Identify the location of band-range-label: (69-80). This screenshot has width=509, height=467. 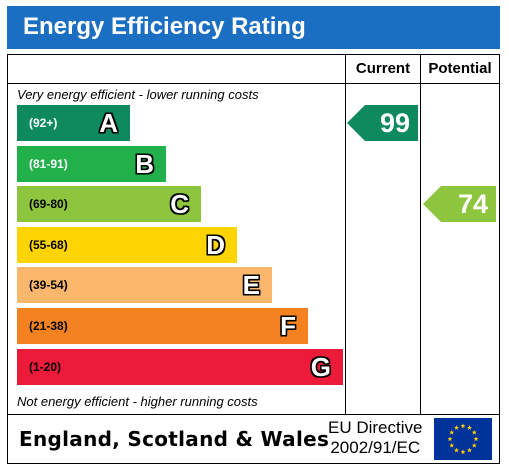
(48, 204).